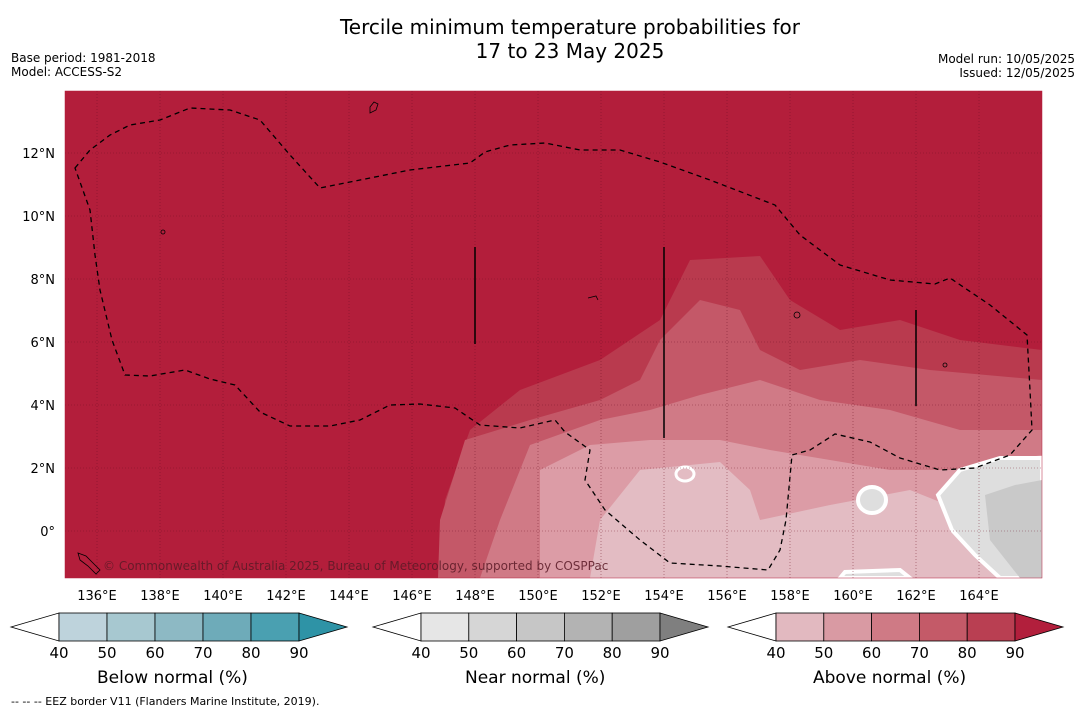 This screenshot has height=713, width=1085. What do you see at coordinates (685, 474) in the screenshot?
I see `above-40-spot` at bounding box center [685, 474].